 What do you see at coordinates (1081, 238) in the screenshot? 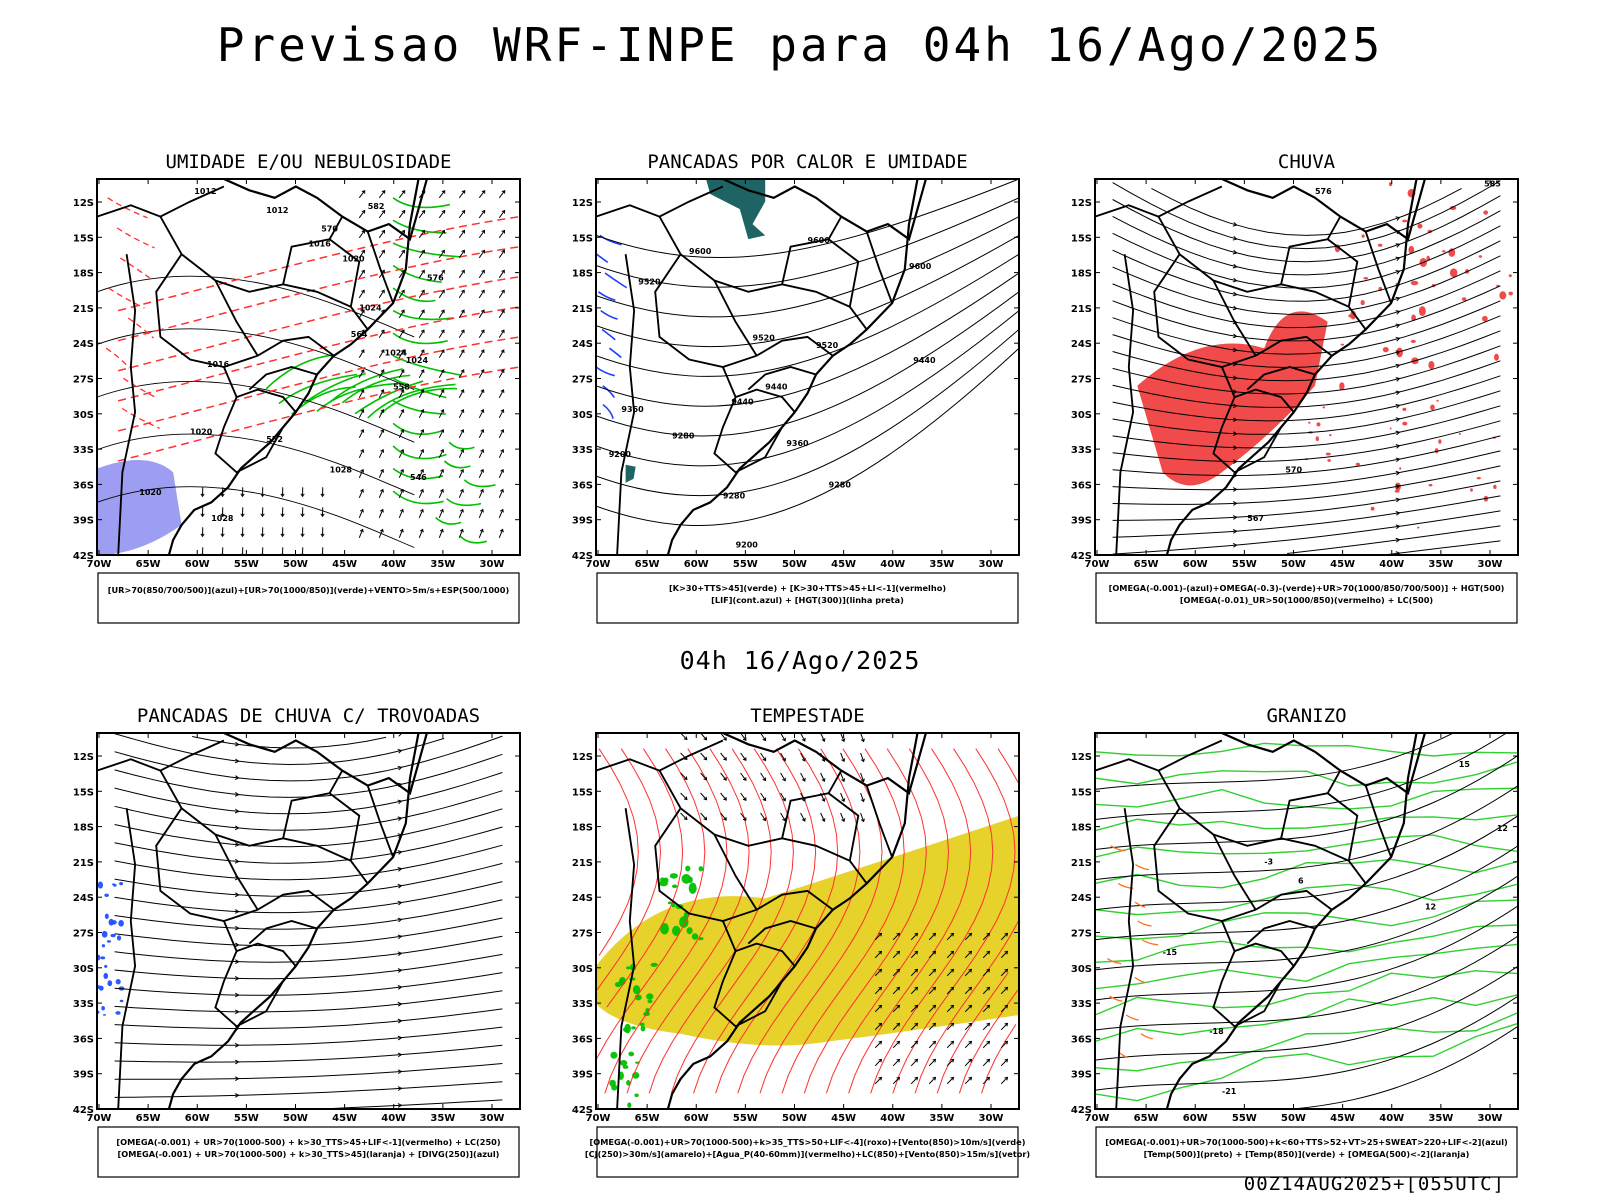
I see `y-tick-label: 15S` at bounding box center [1081, 238].